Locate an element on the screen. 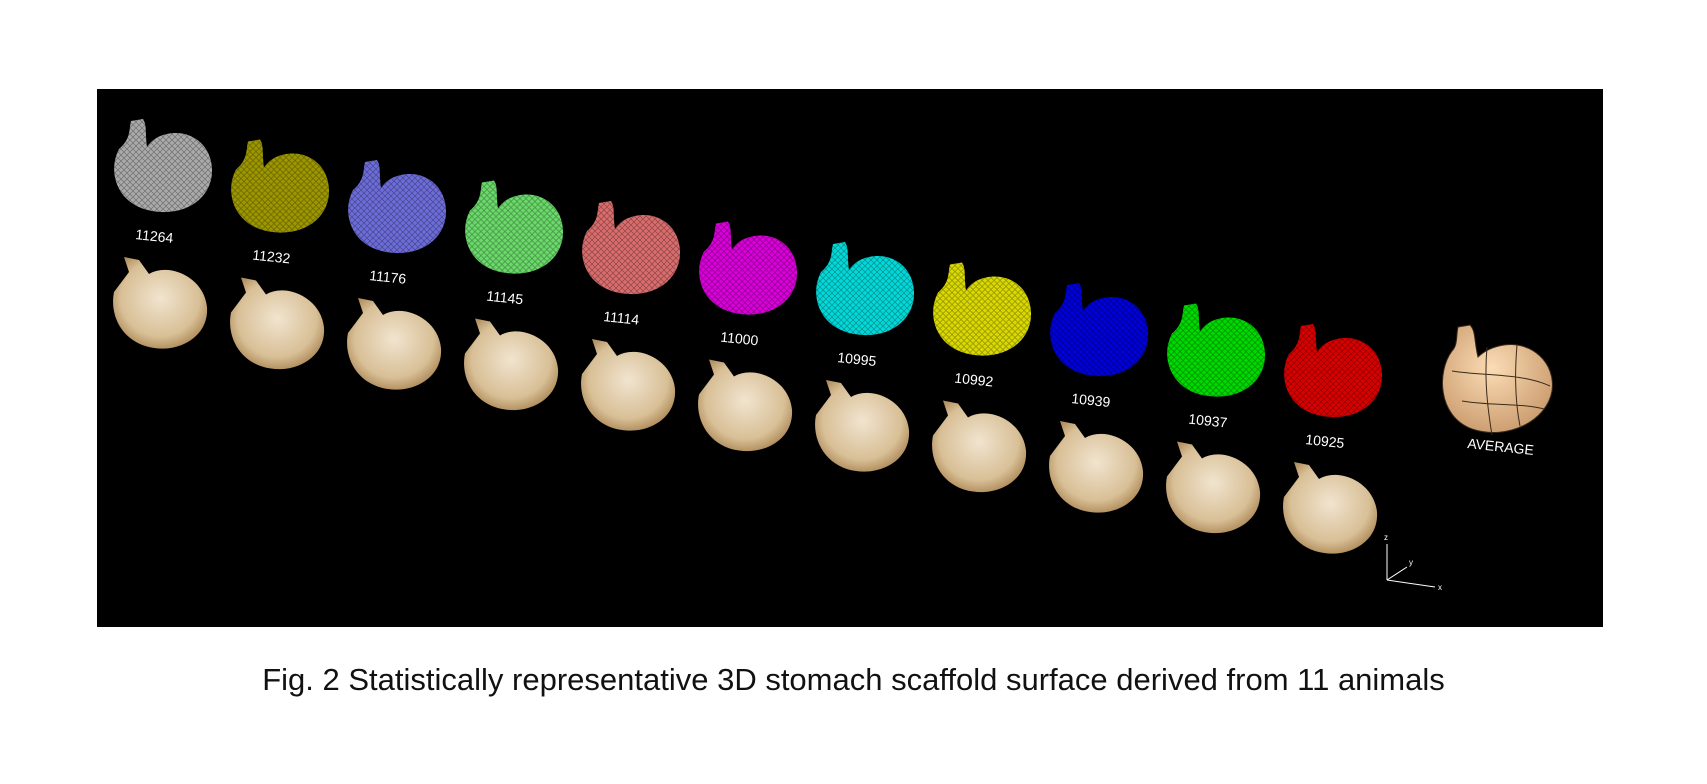 This screenshot has height=784, width=1707. average-label: AVERAGE is located at coordinates (1501, 446).